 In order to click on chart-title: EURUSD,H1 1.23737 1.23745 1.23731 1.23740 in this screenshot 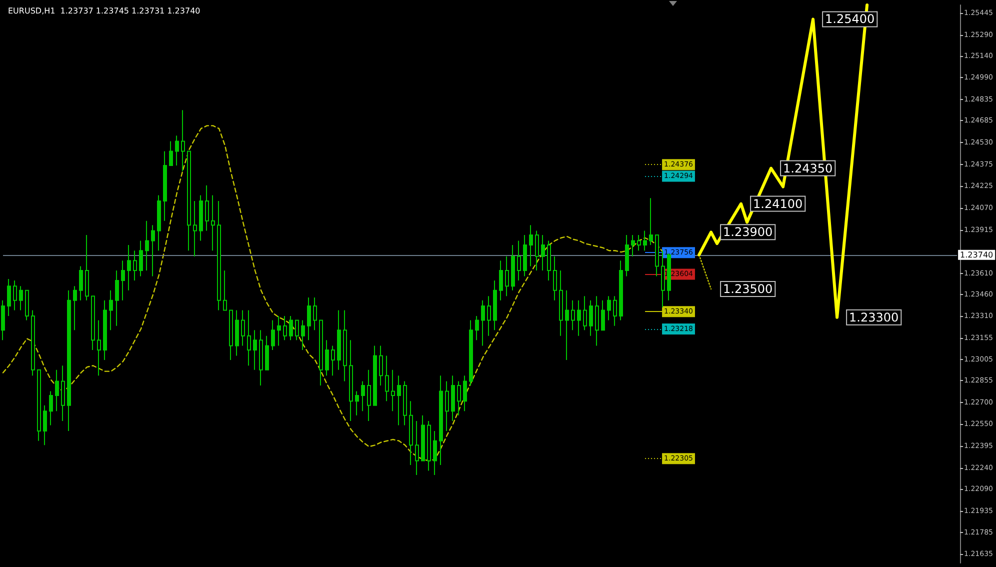, I will do `click(104, 11)`.